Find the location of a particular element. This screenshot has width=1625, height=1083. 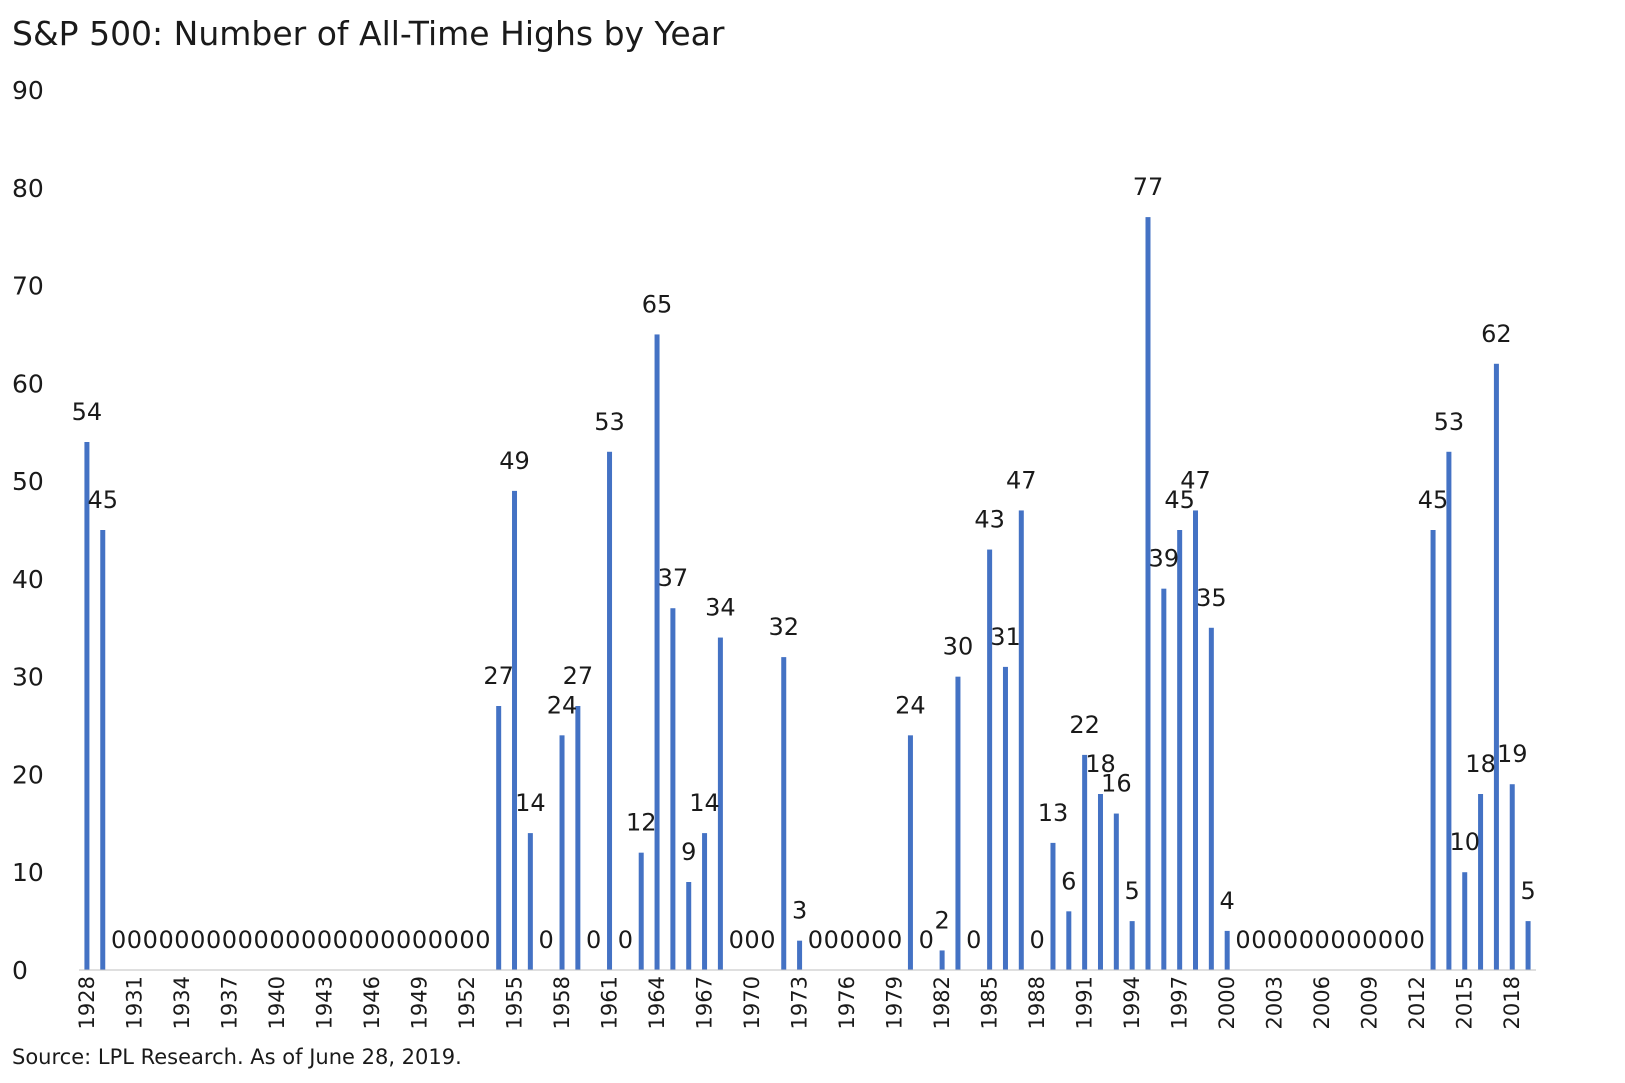

x-tick-label: 1937 is located at coordinates (229, 1002).